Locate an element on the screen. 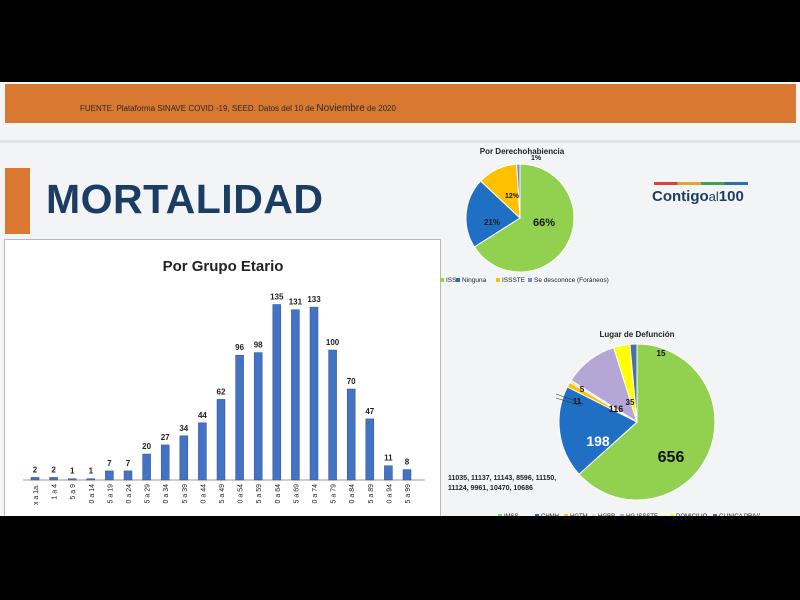  bar-value-label: 135 is located at coordinates (277, 297).